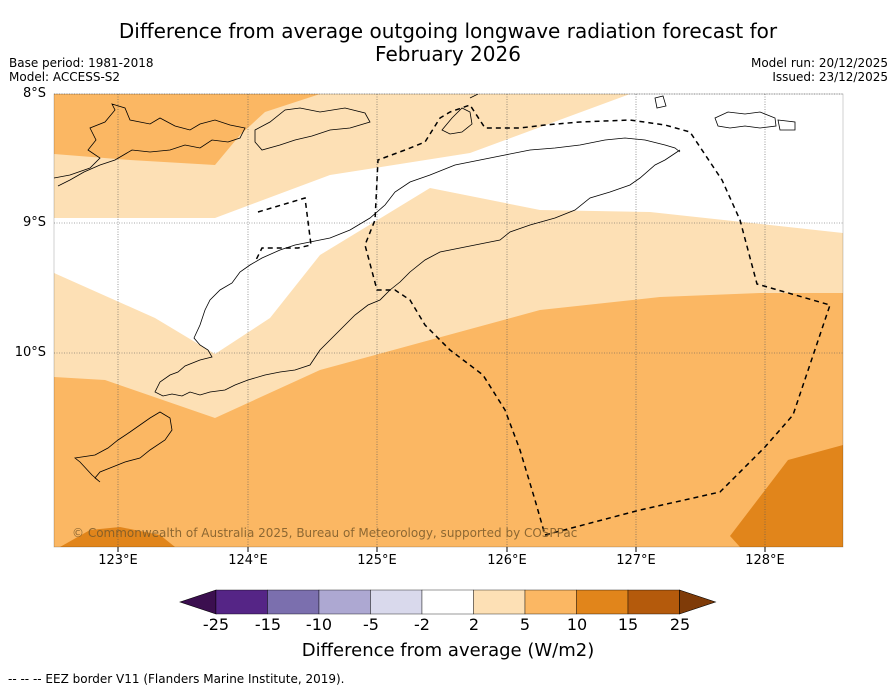 This screenshot has width=896, height=690. What do you see at coordinates (474, 624) in the screenshot?
I see `colorbar-tick: 2` at bounding box center [474, 624].